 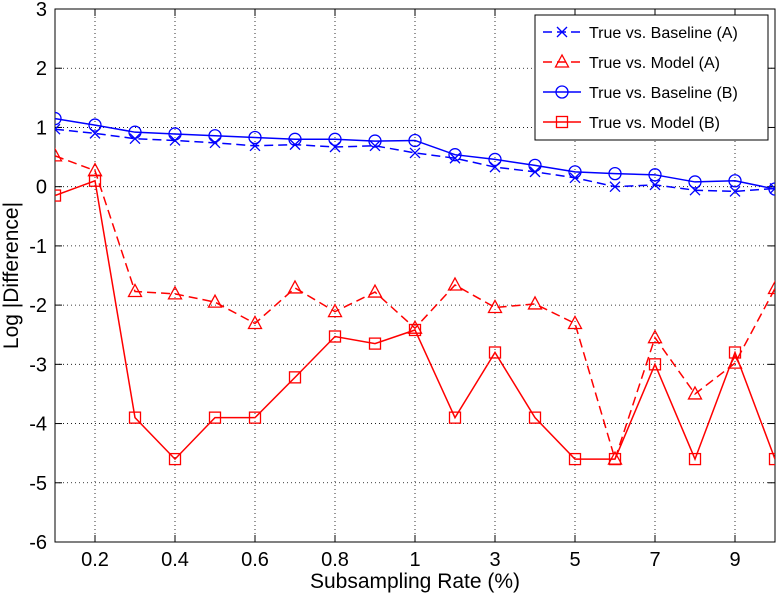 I want to click on series-line, so click(x=415, y=153).